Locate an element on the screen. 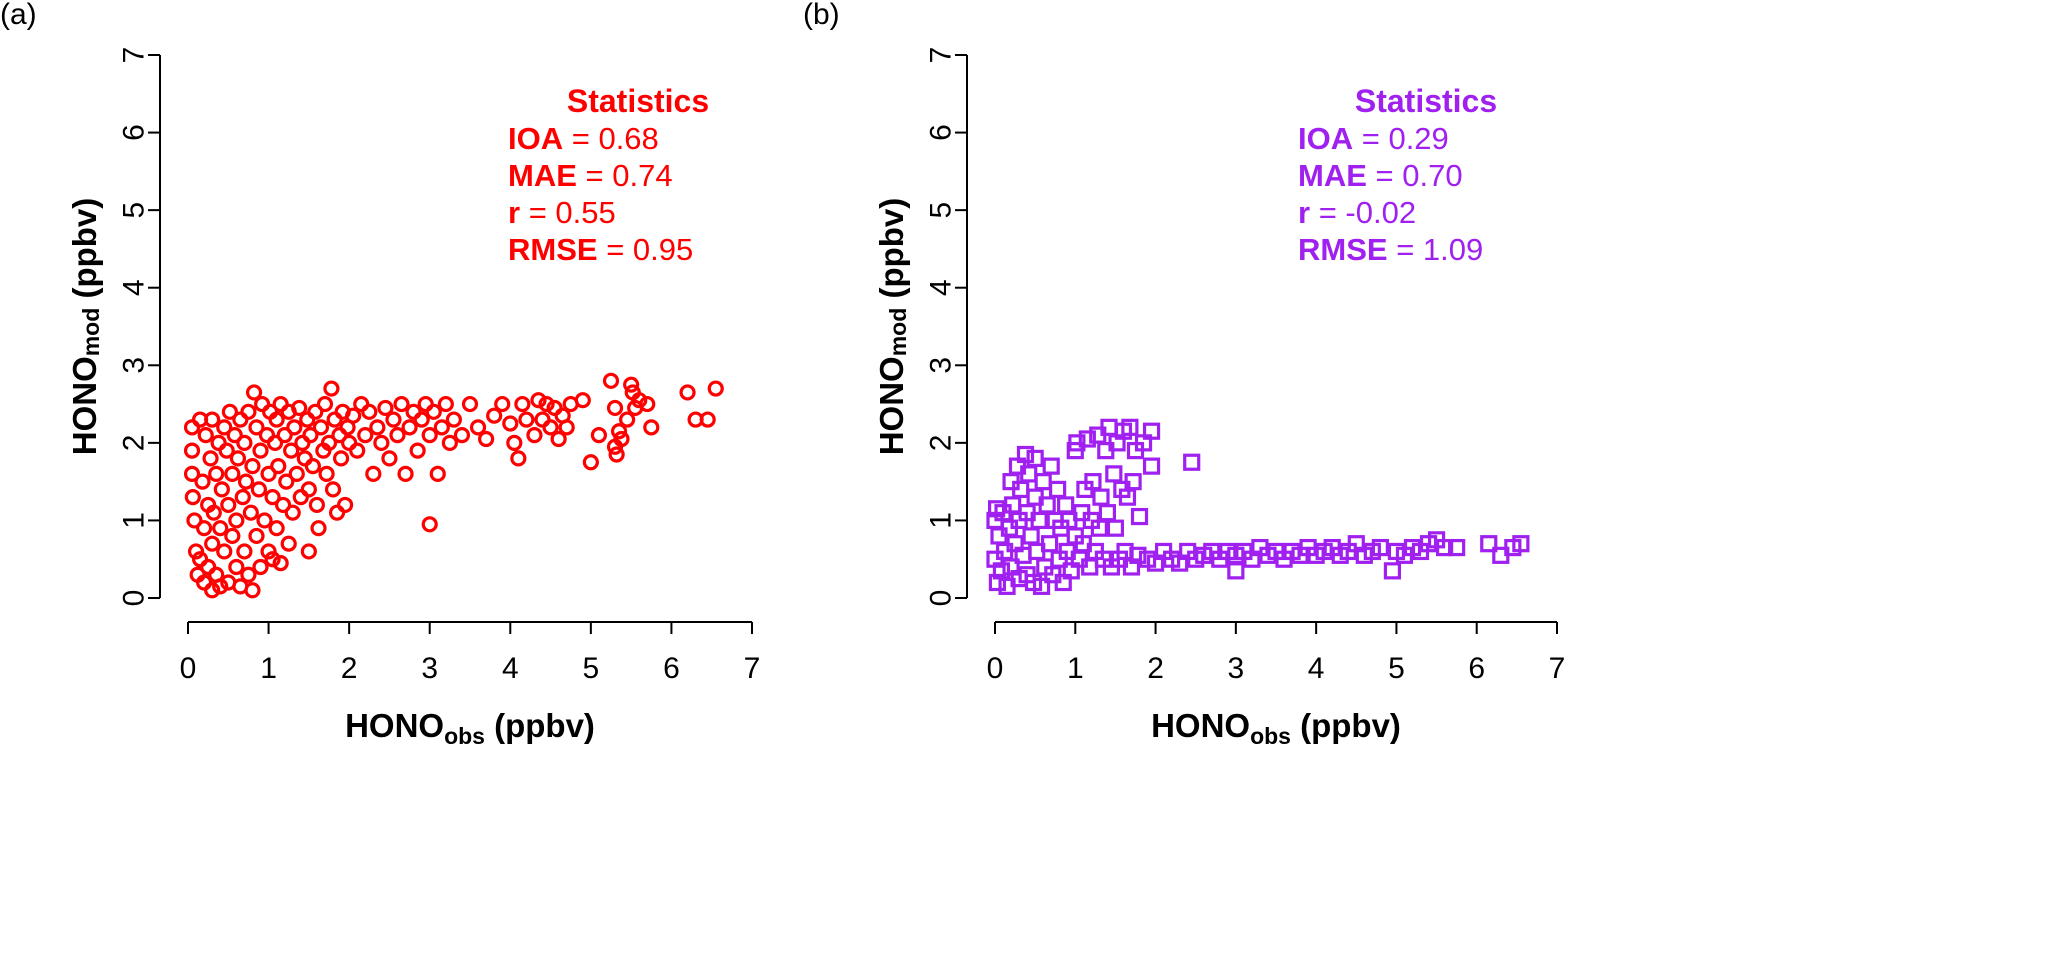 The height and width of the screenshot is (977, 2067). y-tick-label: 2 is located at coordinates (941, 443).